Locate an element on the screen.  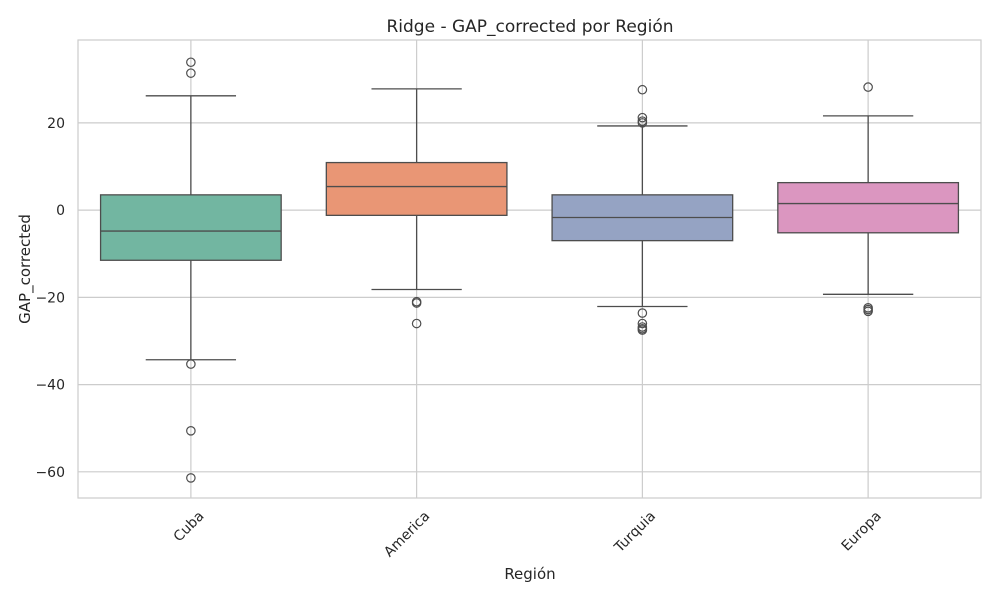
x-tick-label: Turquia is located at coordinates (635, 532).